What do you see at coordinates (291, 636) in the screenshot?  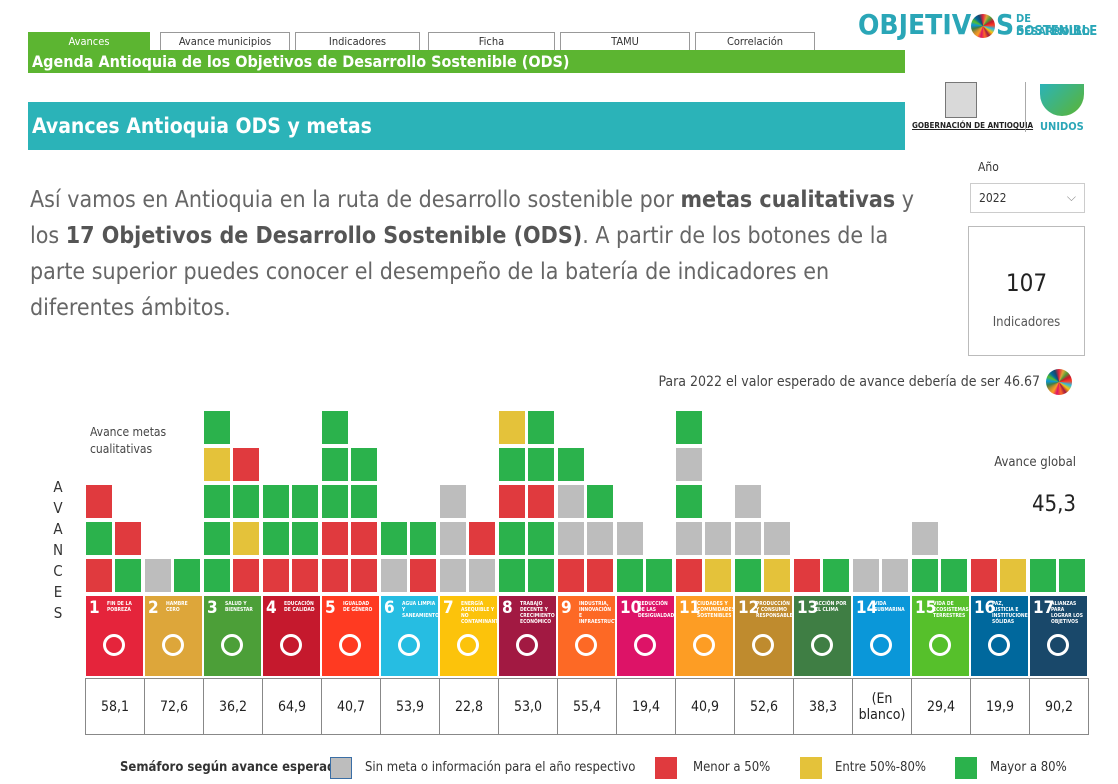 I see `goal-tile: 4 EDUCACIÓN DE CALIDAD` at bounding box center [291, 636].